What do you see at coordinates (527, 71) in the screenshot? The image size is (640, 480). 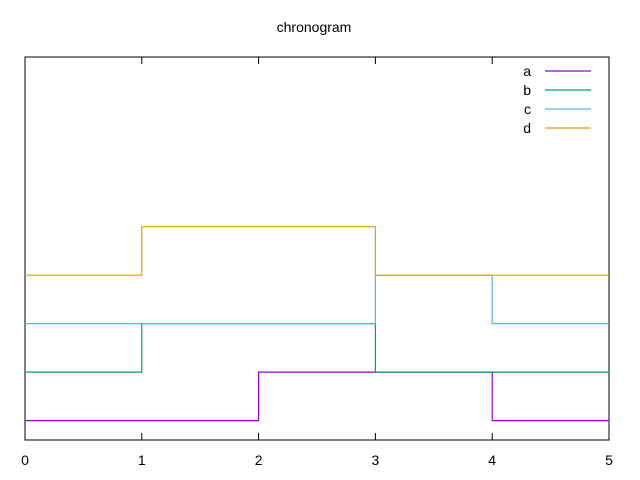 I see `legend-label-a: a` at bounding box center [527, 71].